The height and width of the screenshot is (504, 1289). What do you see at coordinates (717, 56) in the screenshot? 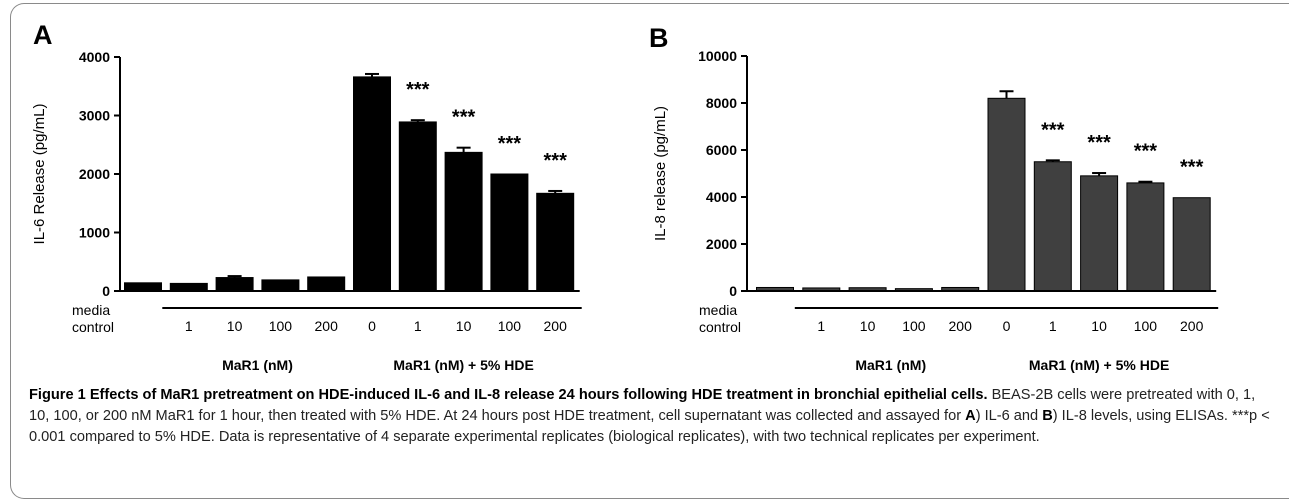
I see `y-tick-label: 10000` at bounding box center [717, 56].